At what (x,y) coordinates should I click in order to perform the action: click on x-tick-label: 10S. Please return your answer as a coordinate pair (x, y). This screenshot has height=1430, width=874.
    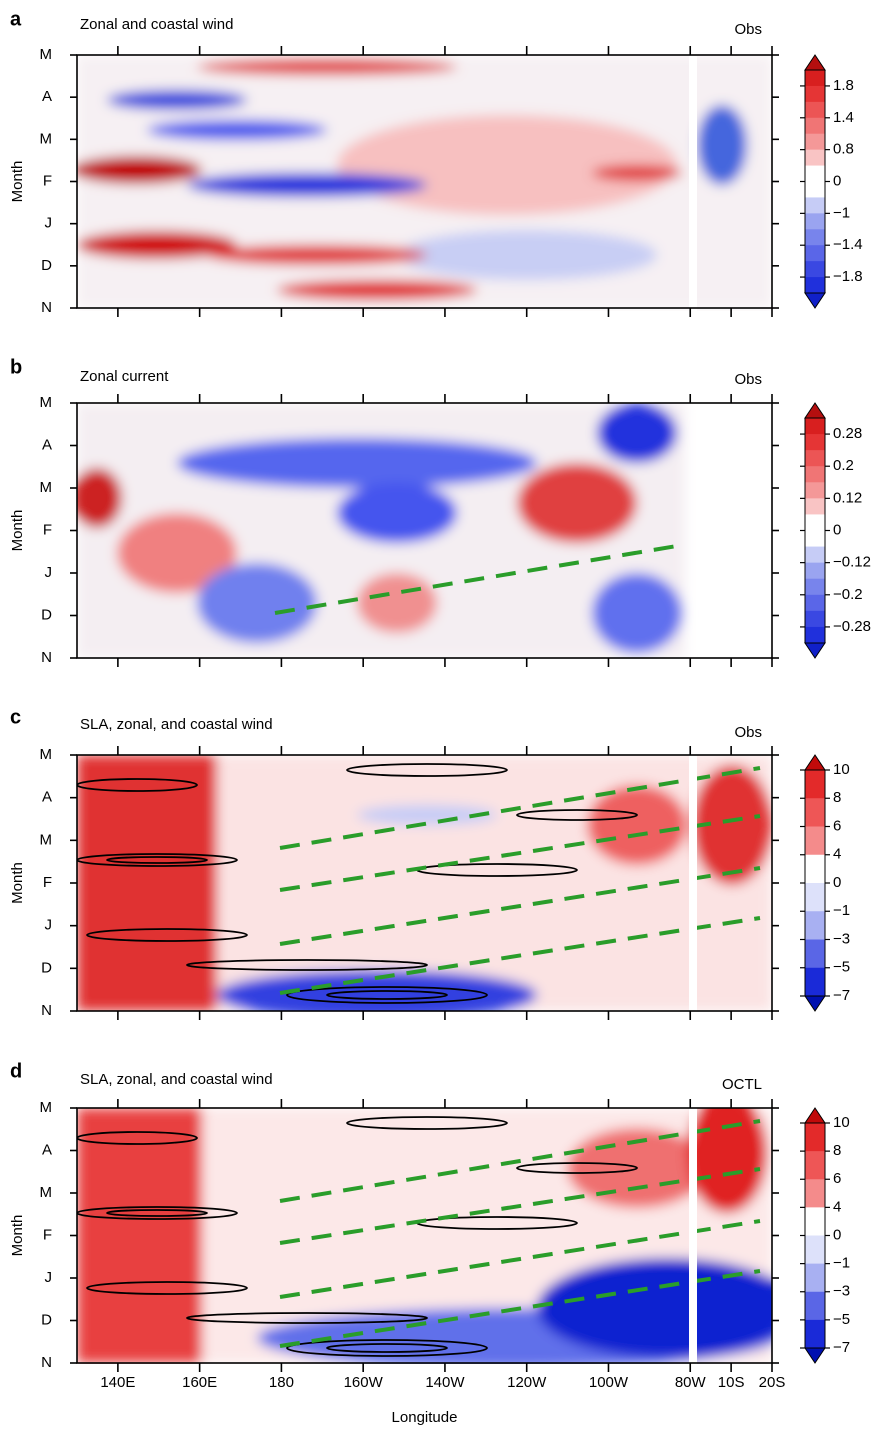
    Looking at the image, I should click on (731, 1382).